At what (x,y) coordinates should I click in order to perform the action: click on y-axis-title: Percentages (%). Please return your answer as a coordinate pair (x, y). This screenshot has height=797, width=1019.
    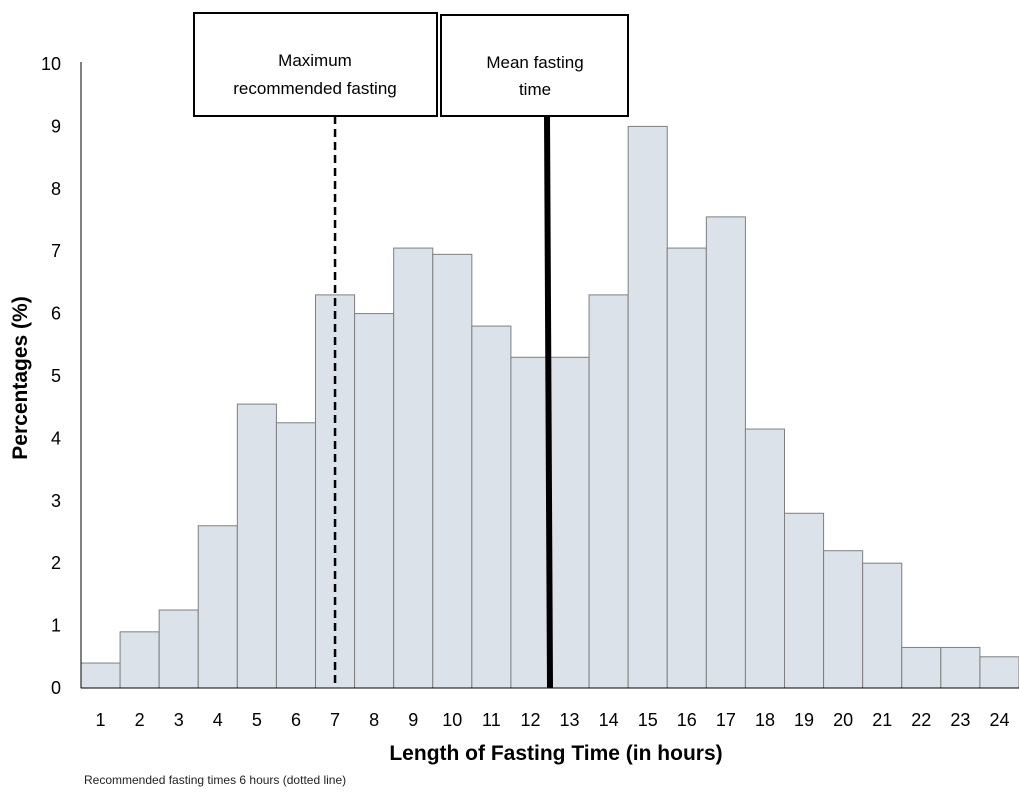
    Looking at the image, I should click on (20, 377).